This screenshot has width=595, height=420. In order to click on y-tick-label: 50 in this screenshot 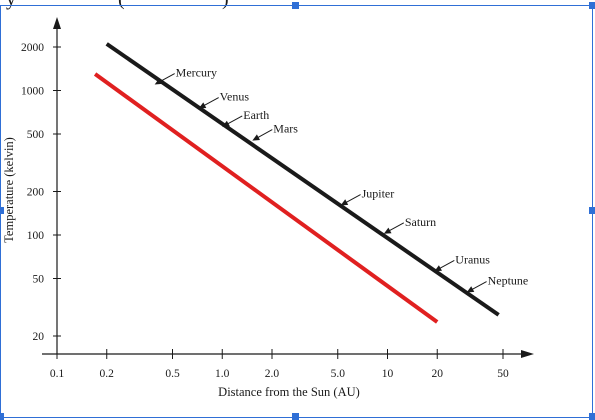, I will do `click(39, 279)`.